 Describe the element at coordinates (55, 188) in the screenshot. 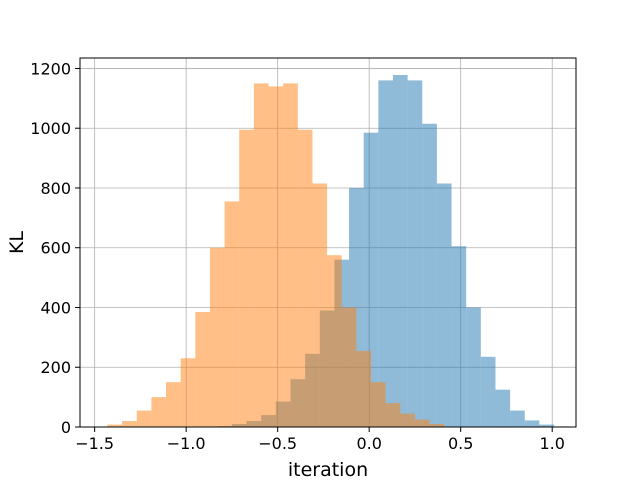

I see `y-tick-label: 800` at that location.